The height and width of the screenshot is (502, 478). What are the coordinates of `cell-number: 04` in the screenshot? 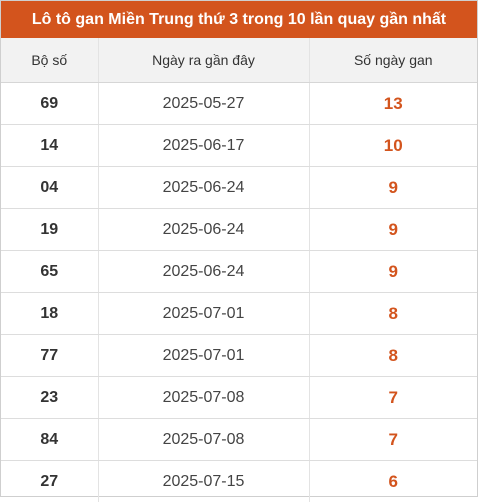 It's located at (49, 188).